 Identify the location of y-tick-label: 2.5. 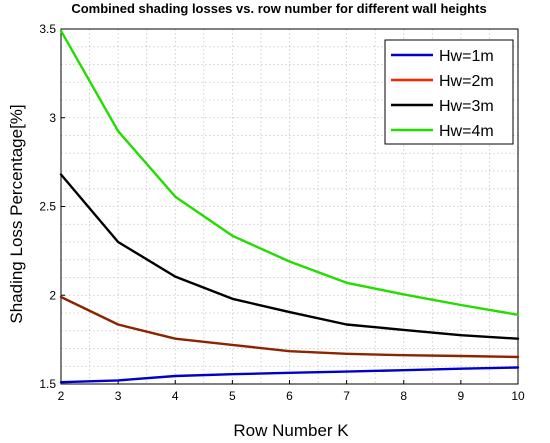
(47, 207).